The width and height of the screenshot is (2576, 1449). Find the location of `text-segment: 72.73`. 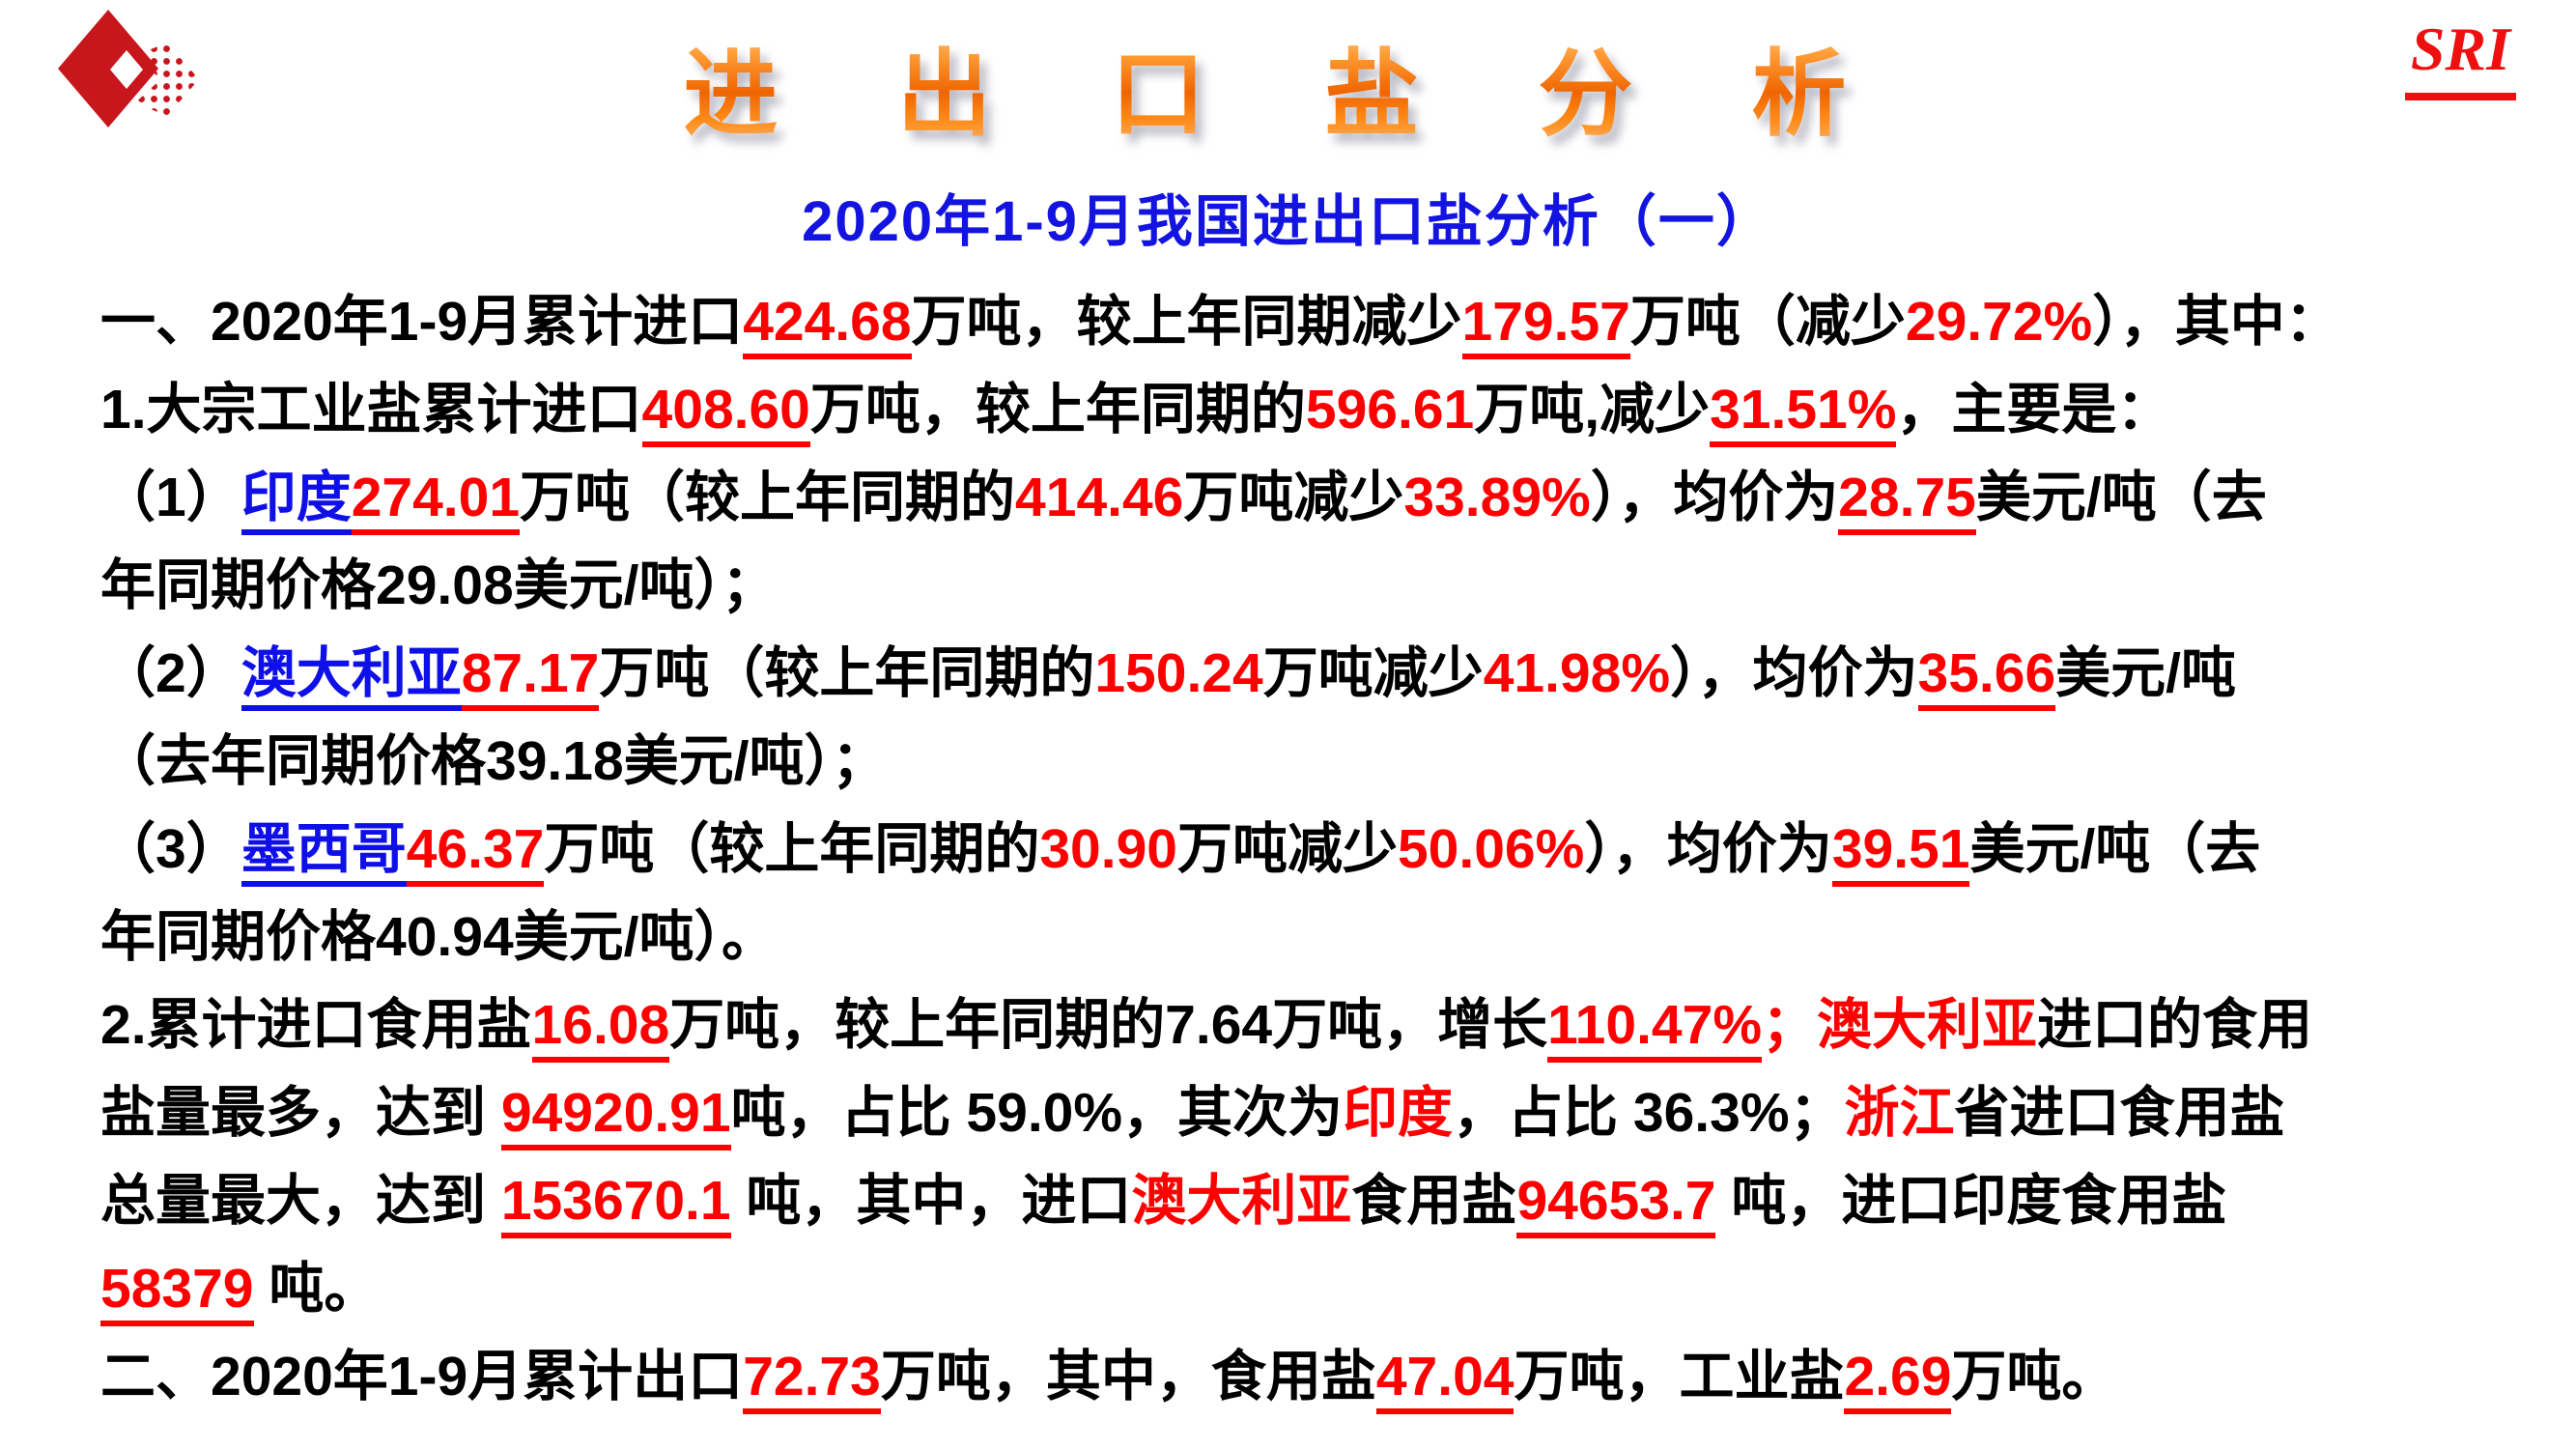

text-segment: 72.73 is located at coordinates (812, 1380).